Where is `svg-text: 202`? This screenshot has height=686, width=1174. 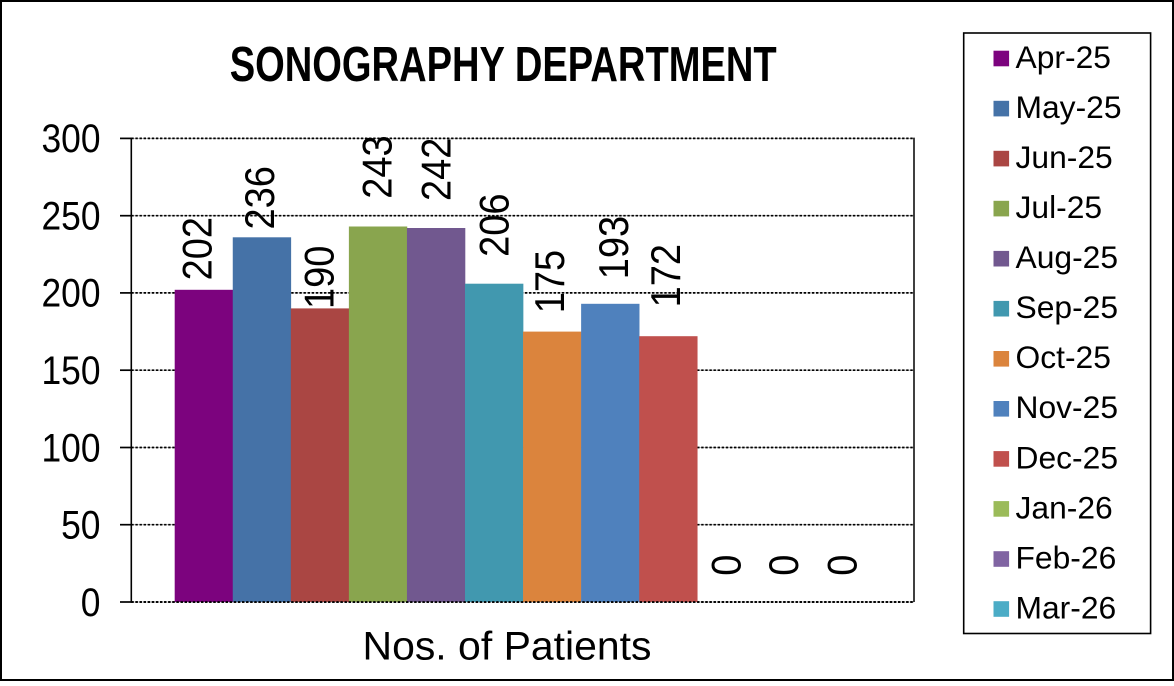
svg-text: 202 is located at coordinates (196, 248).